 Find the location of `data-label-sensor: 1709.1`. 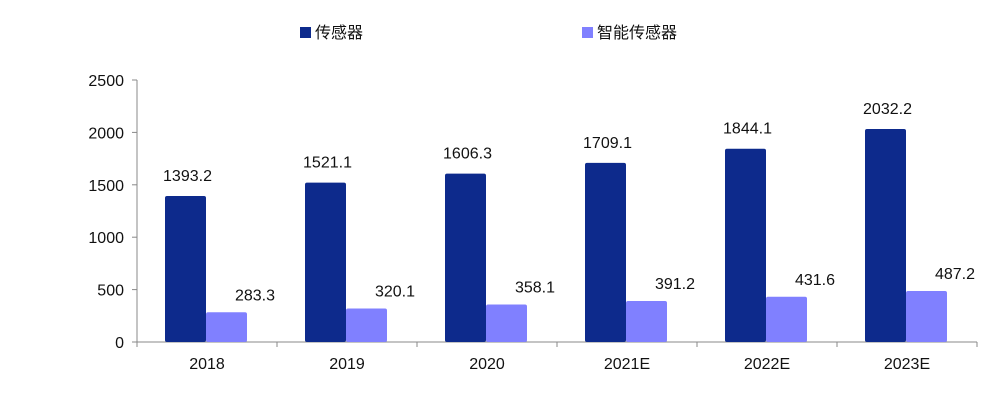

data-label-sensor: 1709.1 is located at coordinates (607, 143).